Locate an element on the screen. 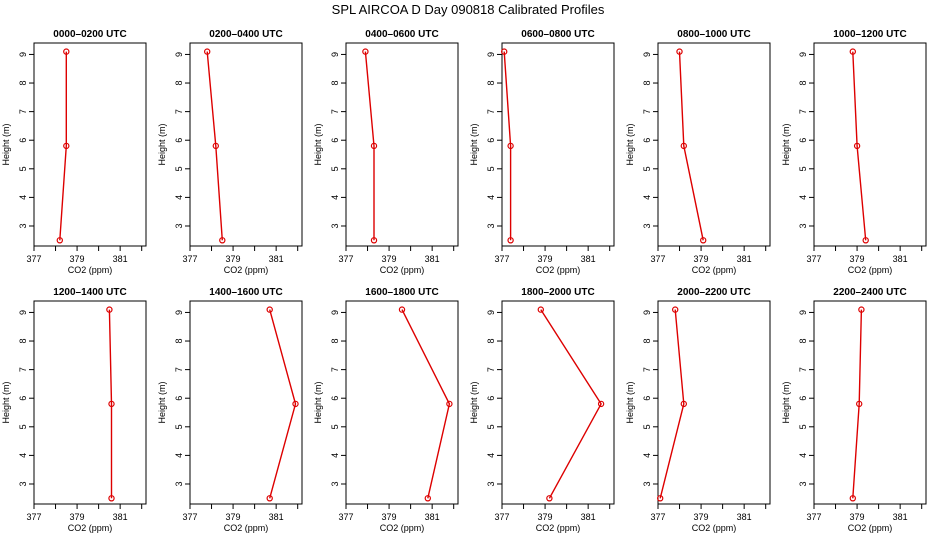  panel-title: 0200–0400 UTC is located at coordinates (245, 34).